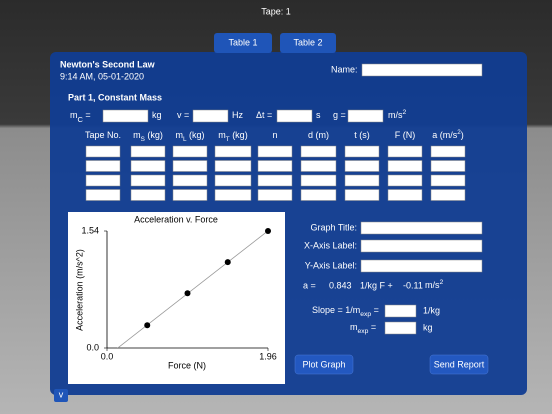 The height and width of the screenshot is (414, 552). I want to click on cell-value: 0.150, so click(187, 151).